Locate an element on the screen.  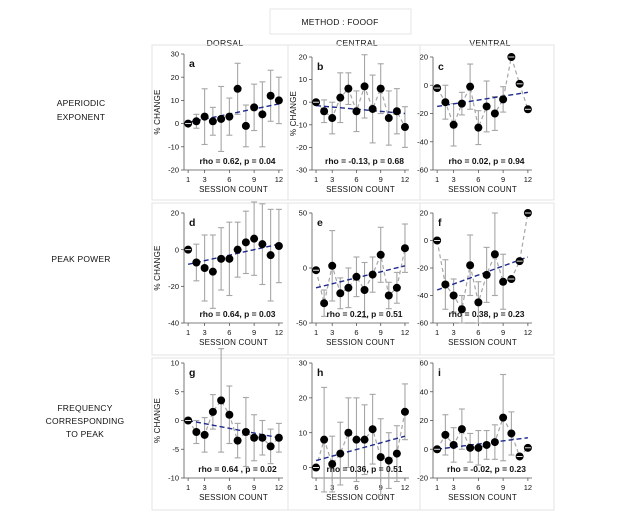
row-header-corresponding: CORRESPONDING is located at coordinates (85, 421).